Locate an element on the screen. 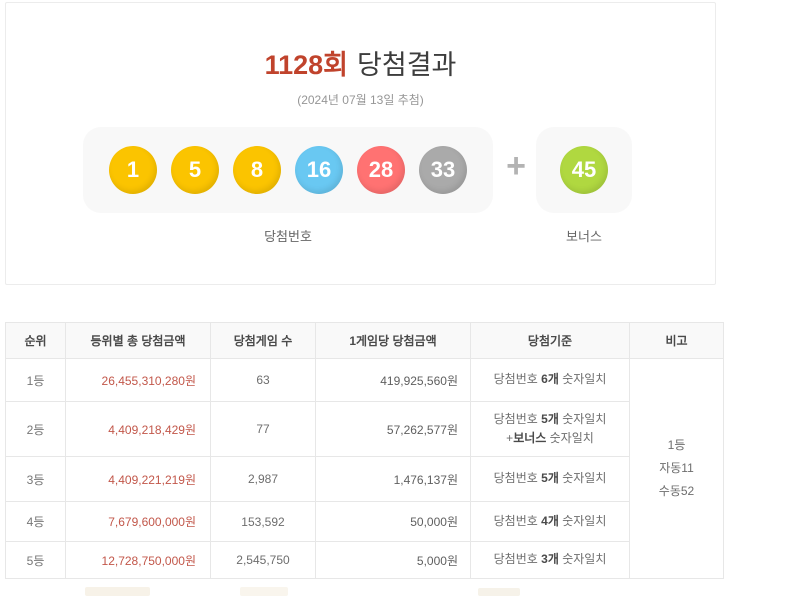 This screenshot has width=800, height=600. criteria-cell: 당첨번호 5개 숫자일치 is located at coordinates (550, 479).